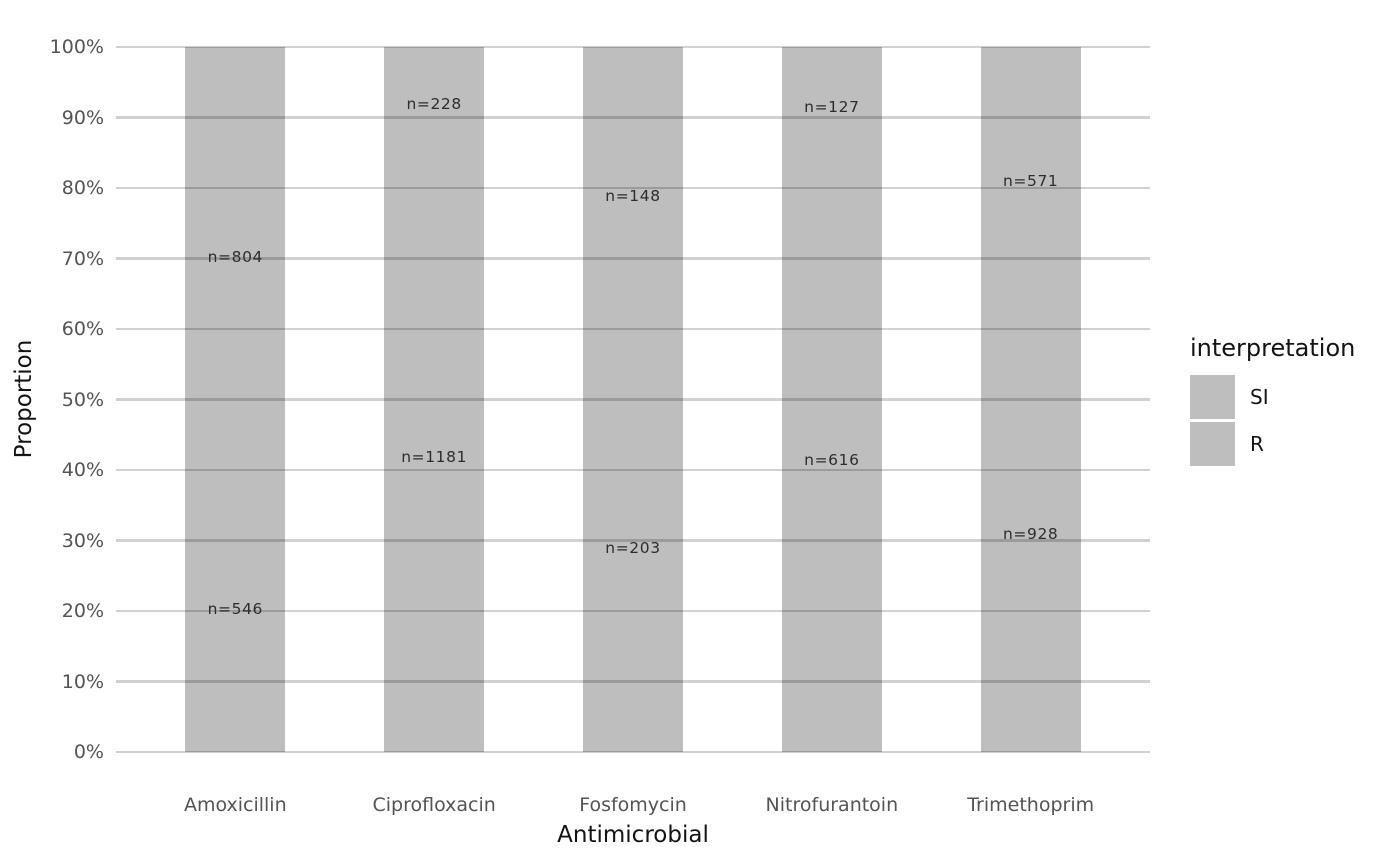 The width and height of the screenshot is (1400, 866). Describe the element at coordinates (82, 611) in the screenshot. I see `y-tick-label: 20%` at that location.